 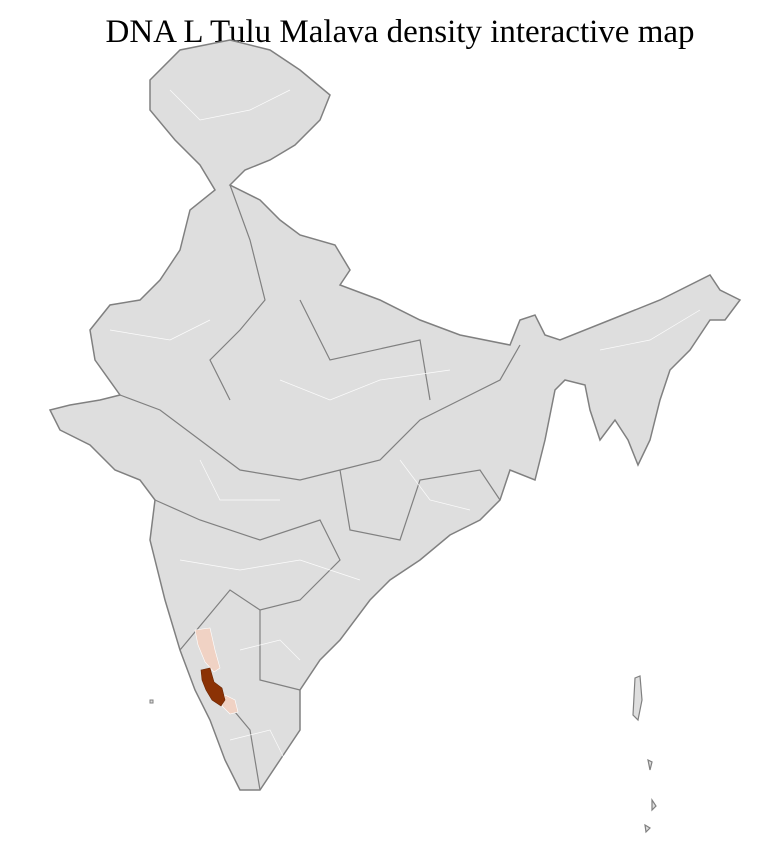 I want to click on district-high-density, so click(x=213, y=687).